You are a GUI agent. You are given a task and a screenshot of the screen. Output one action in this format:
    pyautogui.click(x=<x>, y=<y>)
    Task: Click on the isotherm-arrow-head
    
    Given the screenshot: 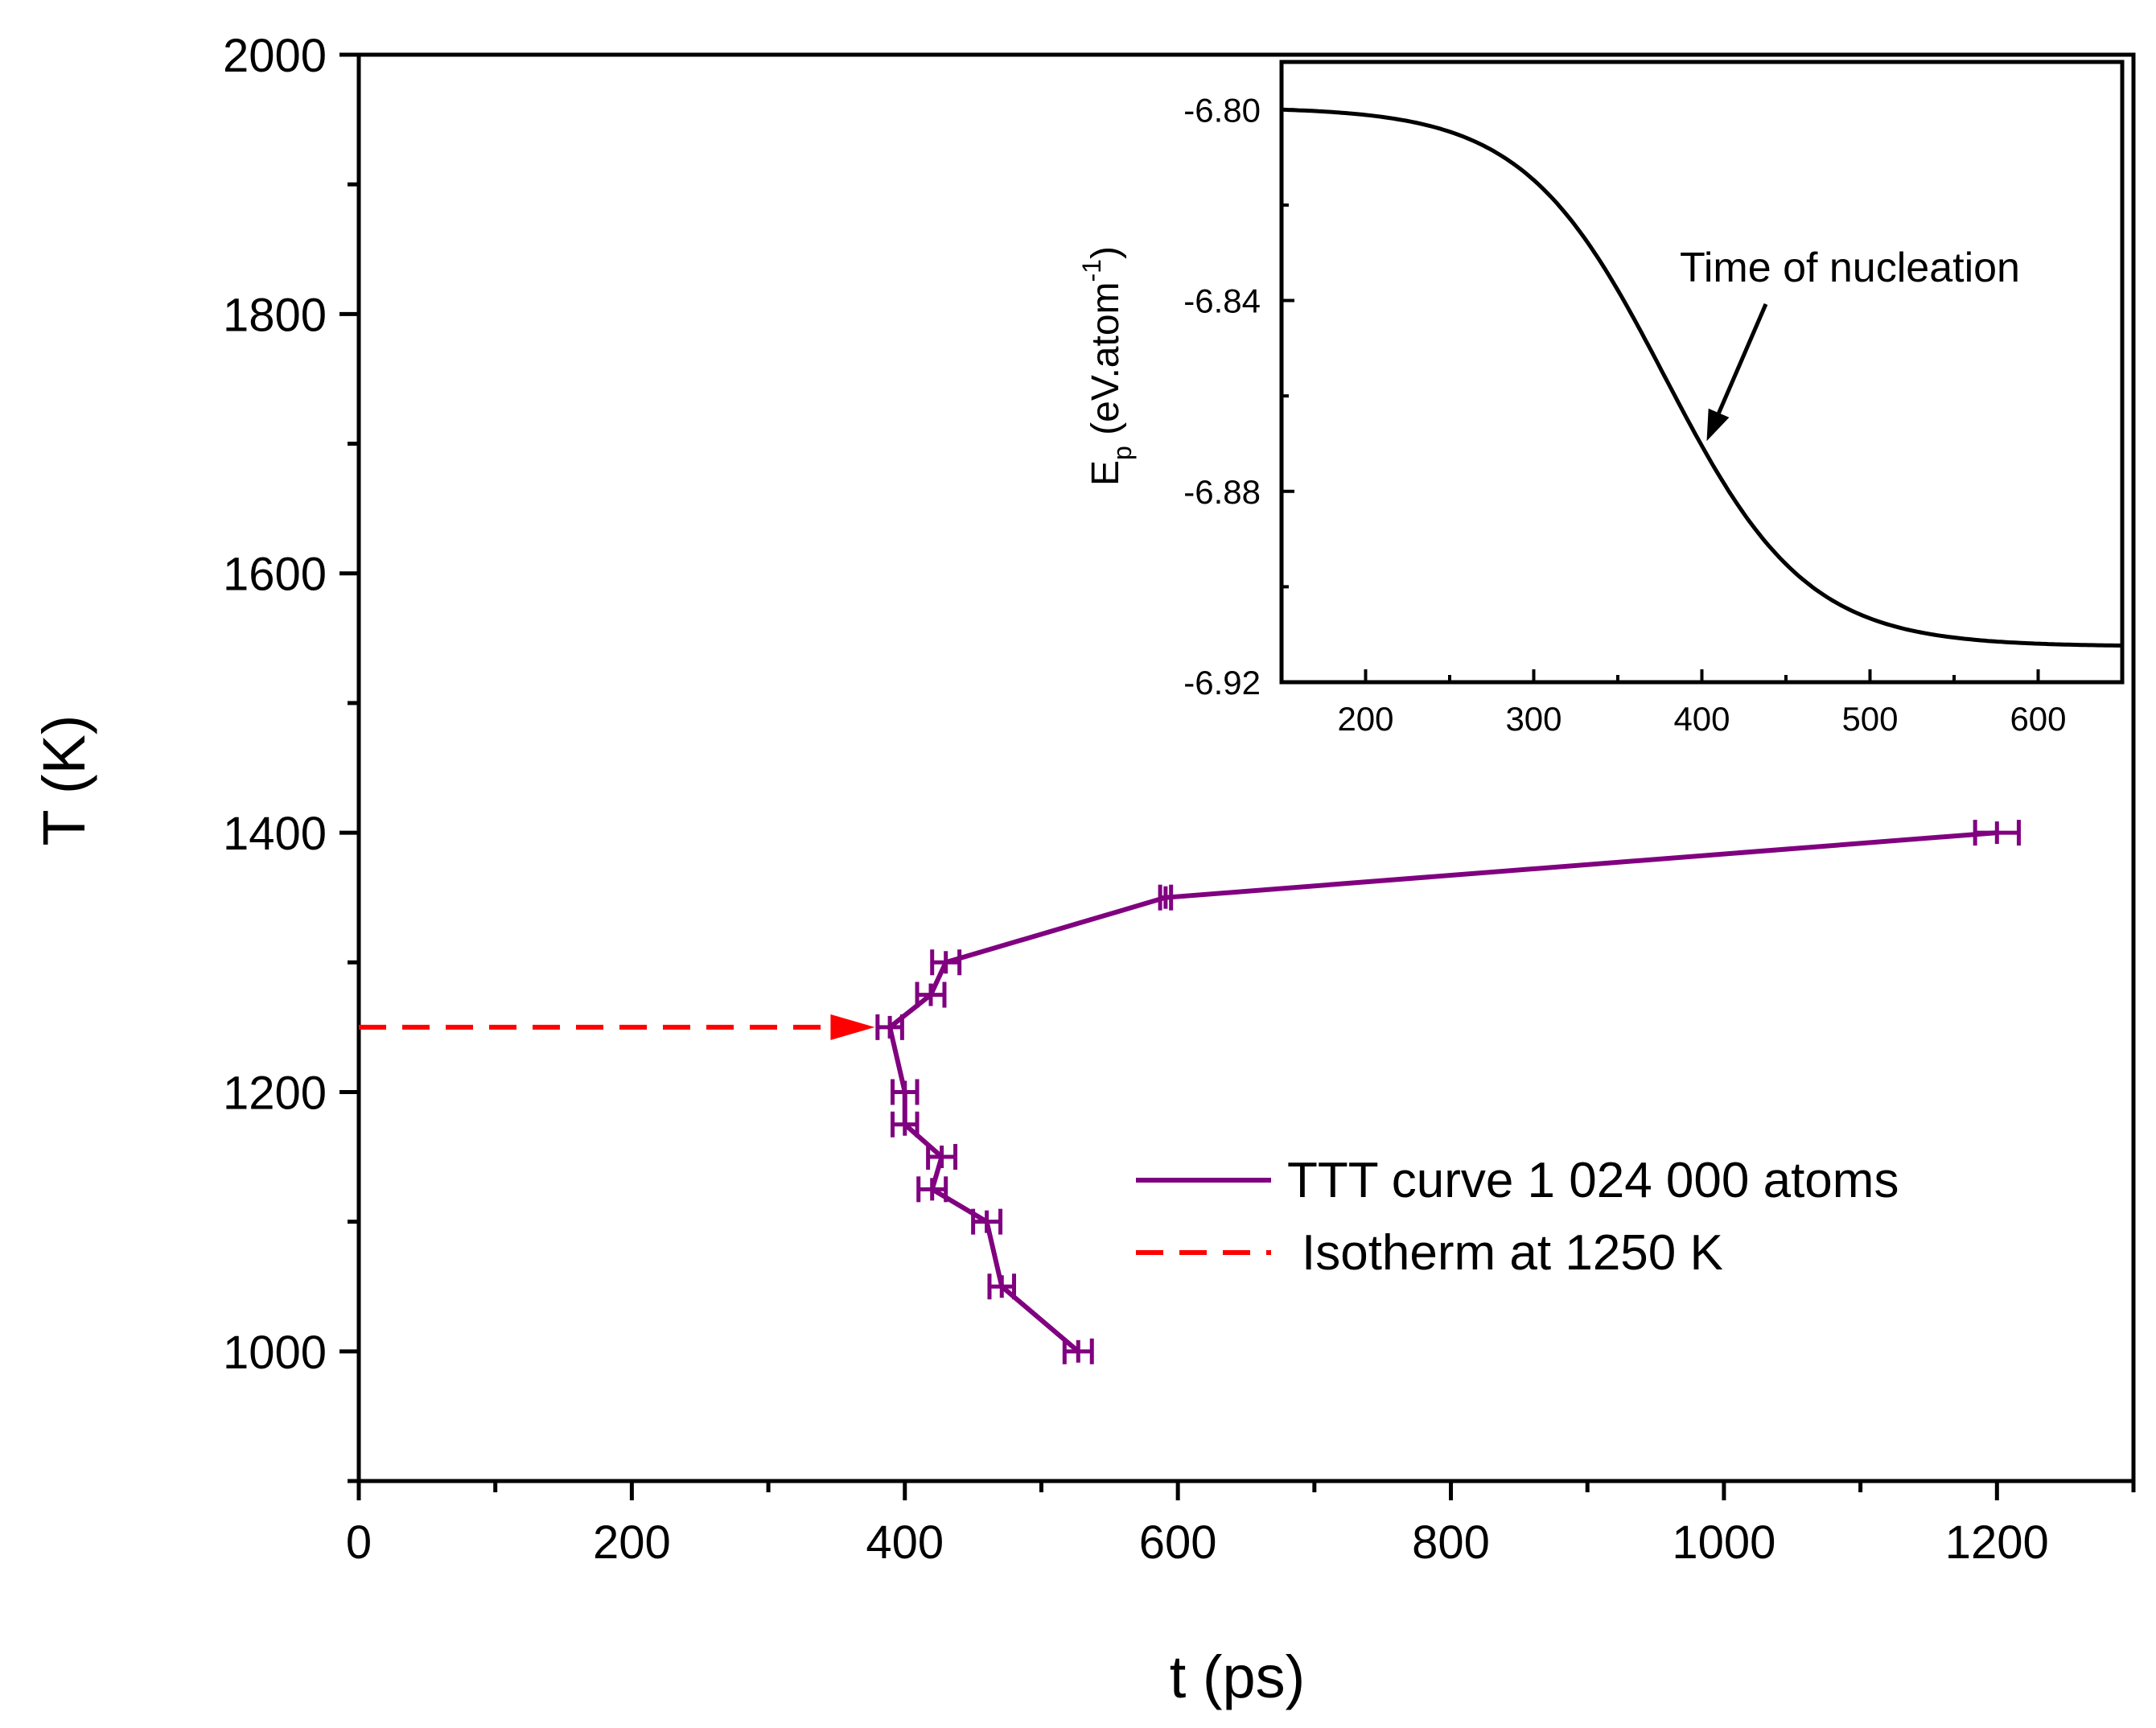 What is the action you would take?
    pyautogui.click(x=852, y=1027)
    